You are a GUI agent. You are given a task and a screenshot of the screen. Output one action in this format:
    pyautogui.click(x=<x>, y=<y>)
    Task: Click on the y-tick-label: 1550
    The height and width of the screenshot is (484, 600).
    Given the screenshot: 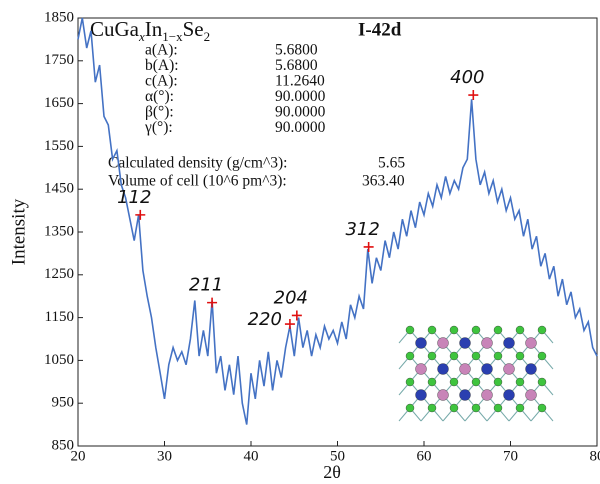 What is the action you would take?
    pyautogui.click(x=59, y=146)
    